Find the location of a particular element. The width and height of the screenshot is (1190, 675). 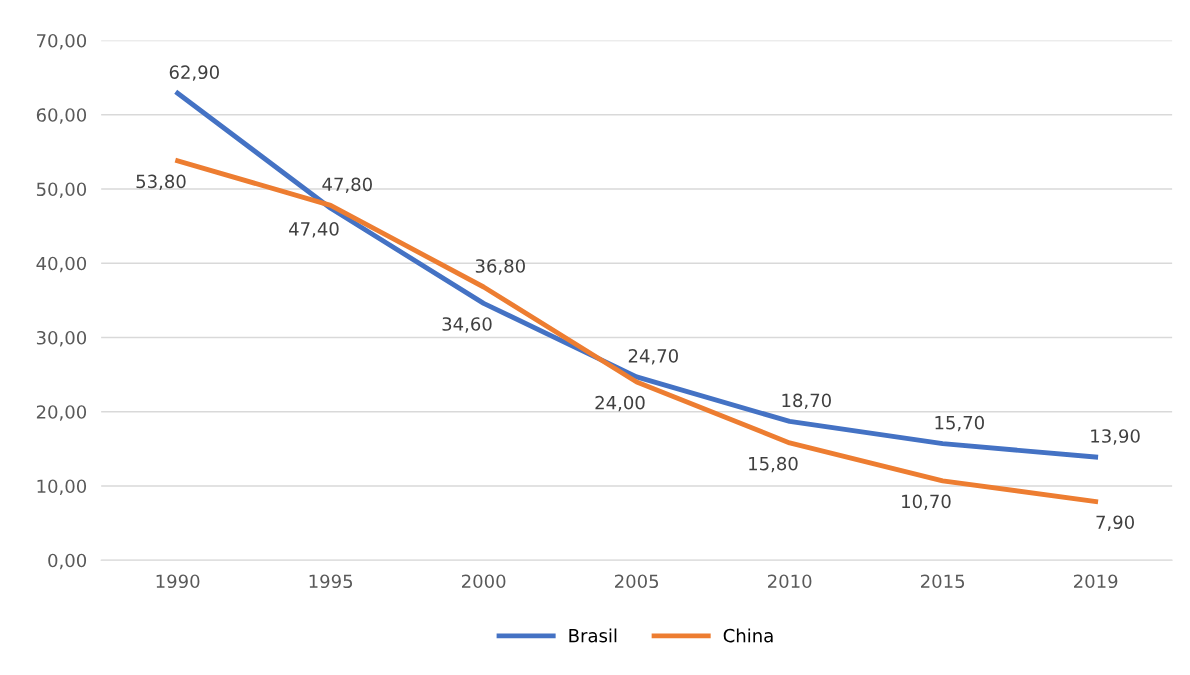

data-label: 24,00 is located at coordinates (620, 403).